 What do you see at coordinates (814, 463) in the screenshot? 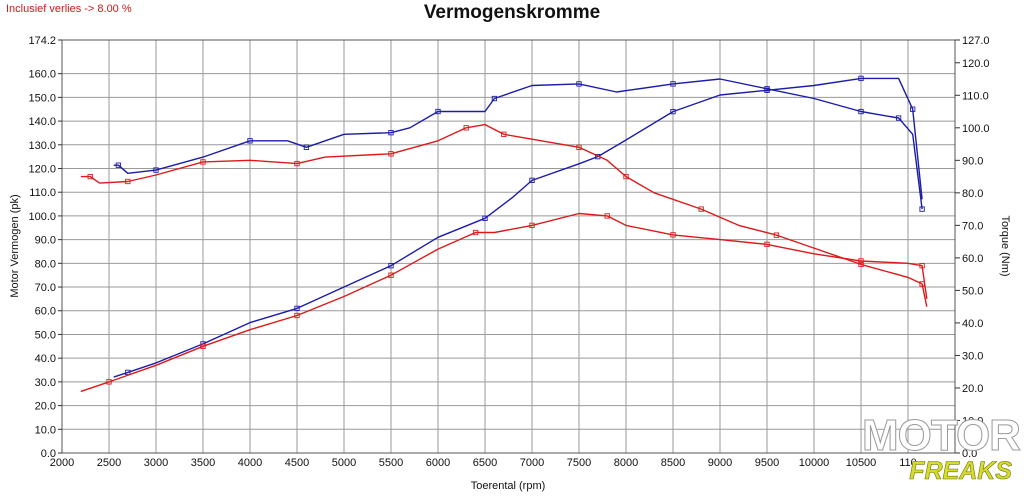
I see `x-tick-label: 10000` at bounding box center [814, 463].